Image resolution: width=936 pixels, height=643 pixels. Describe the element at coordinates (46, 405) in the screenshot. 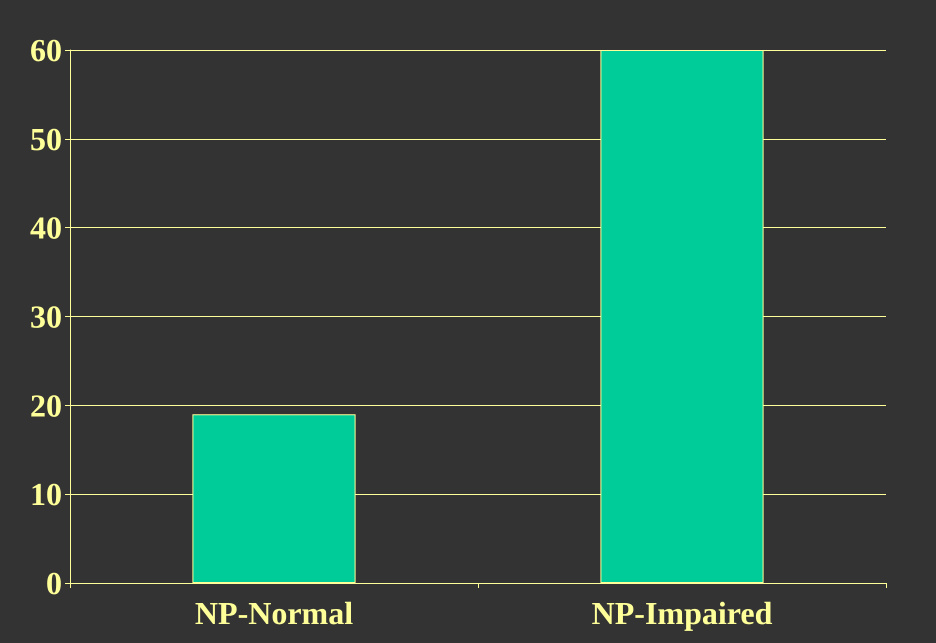

I see `y-tick-label: 20` at that location.